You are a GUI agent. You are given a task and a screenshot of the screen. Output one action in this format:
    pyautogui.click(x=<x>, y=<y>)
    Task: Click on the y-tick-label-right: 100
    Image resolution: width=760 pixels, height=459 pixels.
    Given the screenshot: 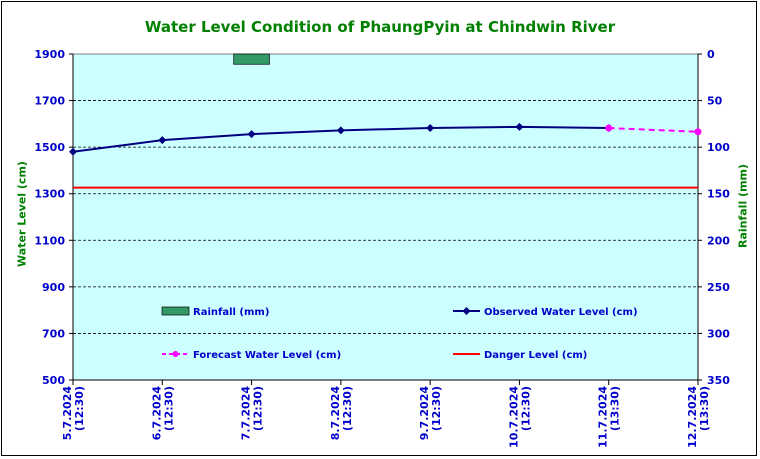 What is the action you would take?
    pyautogui.click(x=718, y=147)
    